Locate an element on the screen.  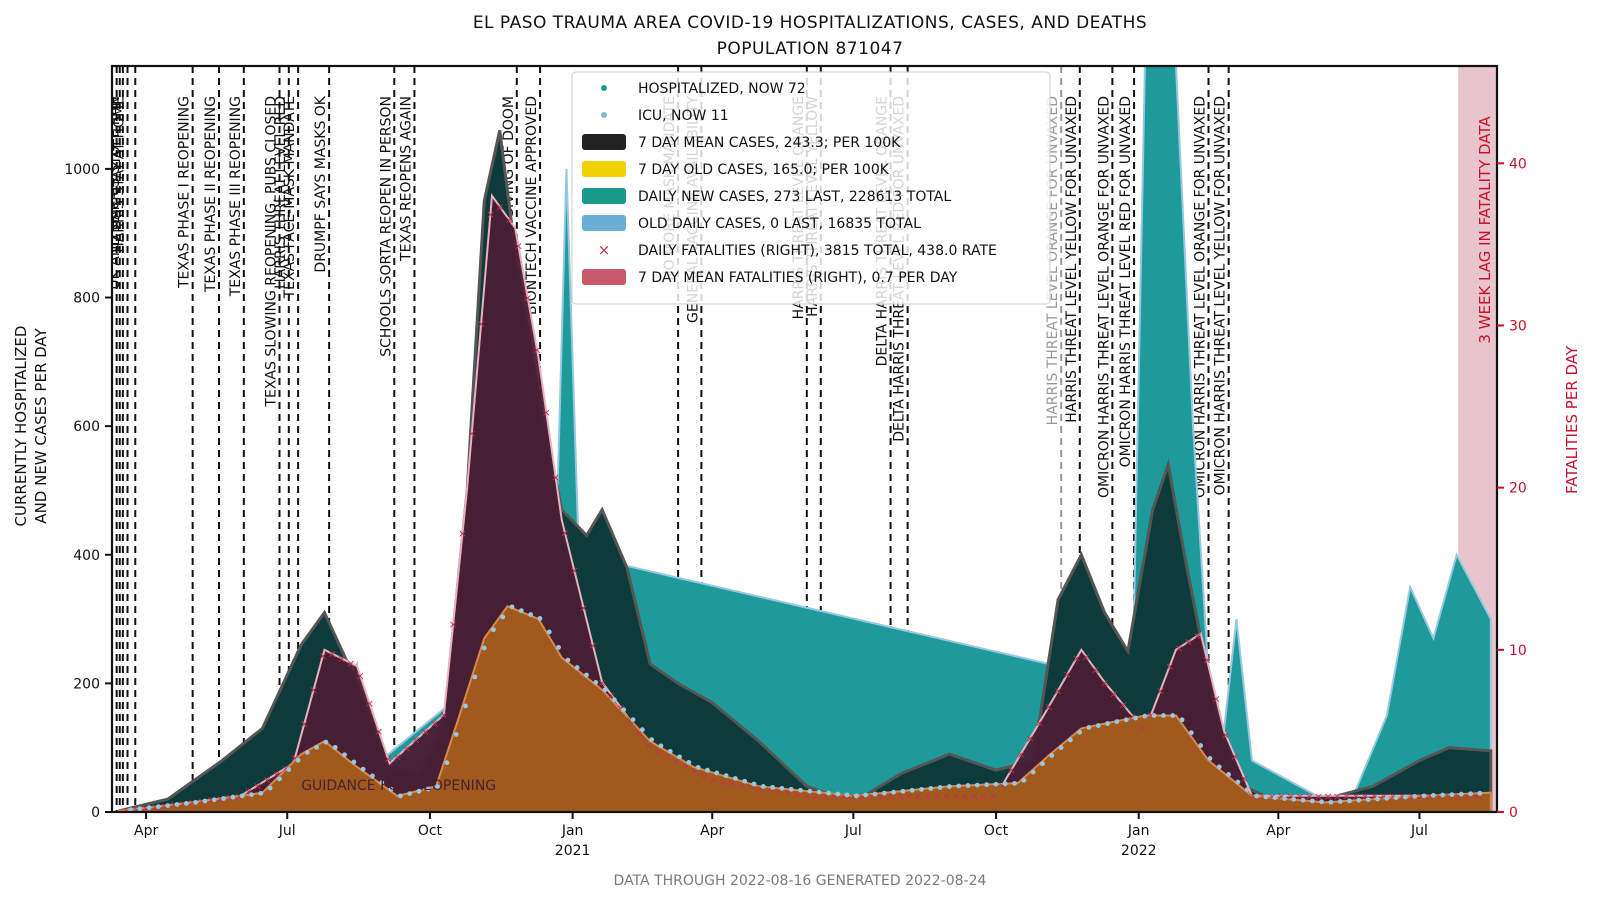
event-label: HARRIS THREAT LEVEL RED is located at coordinates (281, 192).